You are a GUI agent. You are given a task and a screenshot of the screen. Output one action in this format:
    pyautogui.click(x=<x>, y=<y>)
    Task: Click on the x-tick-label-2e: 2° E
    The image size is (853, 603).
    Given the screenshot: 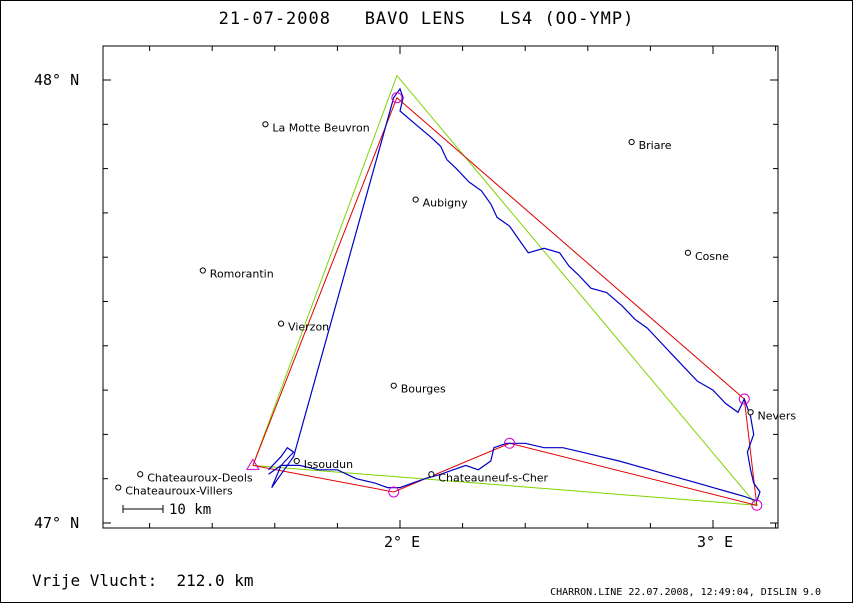 What is the action you would take?
    pyautogui.click(x=402, y=542)
    